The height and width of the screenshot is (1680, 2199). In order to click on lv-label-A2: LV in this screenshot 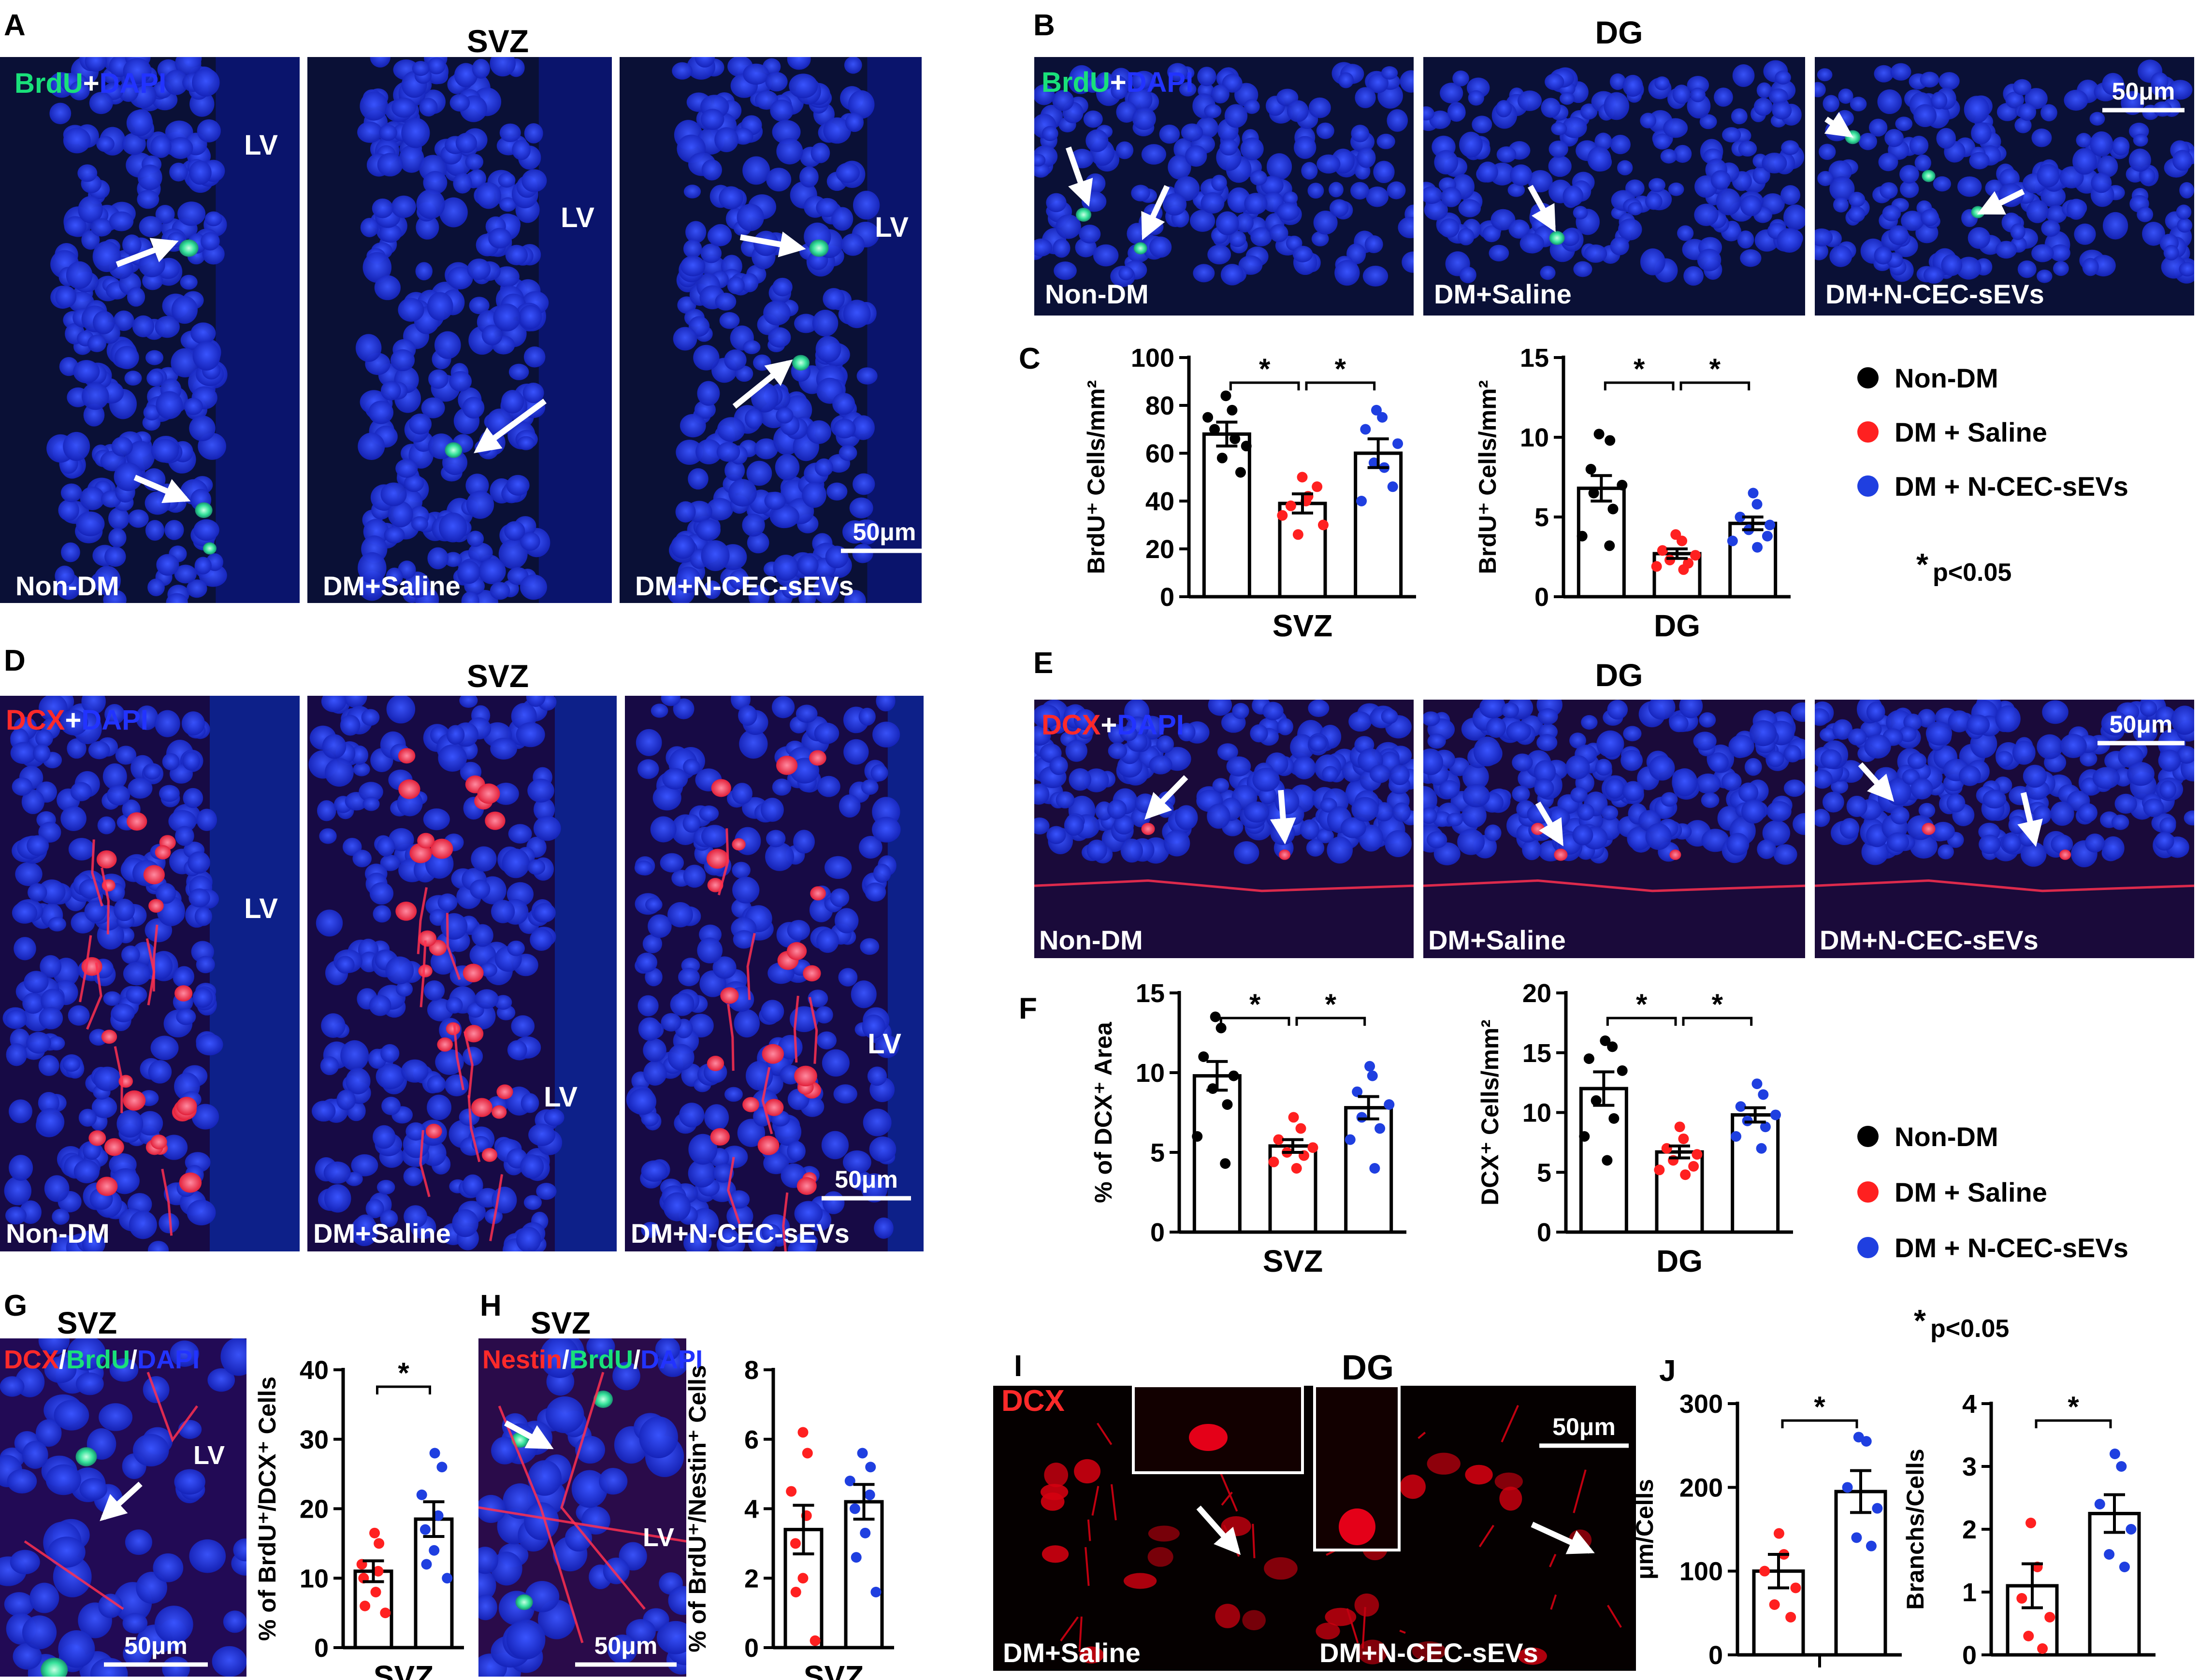, I will do `click(577, 217)`.